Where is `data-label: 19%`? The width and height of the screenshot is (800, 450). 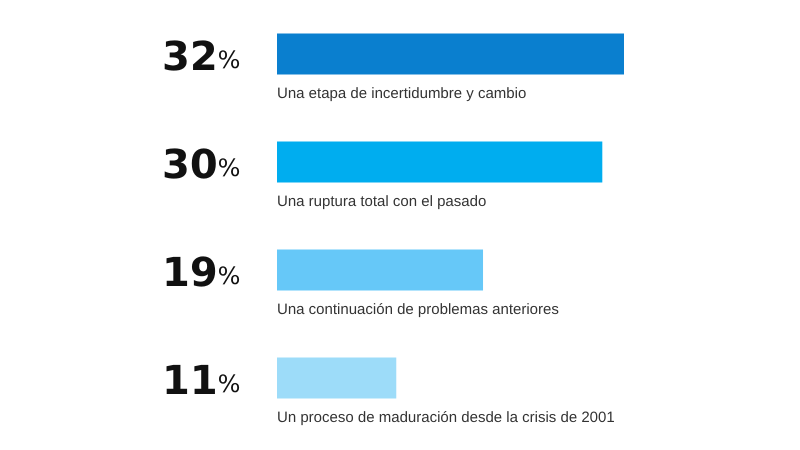 data-label: 19% is located at coordinates (201, 273).